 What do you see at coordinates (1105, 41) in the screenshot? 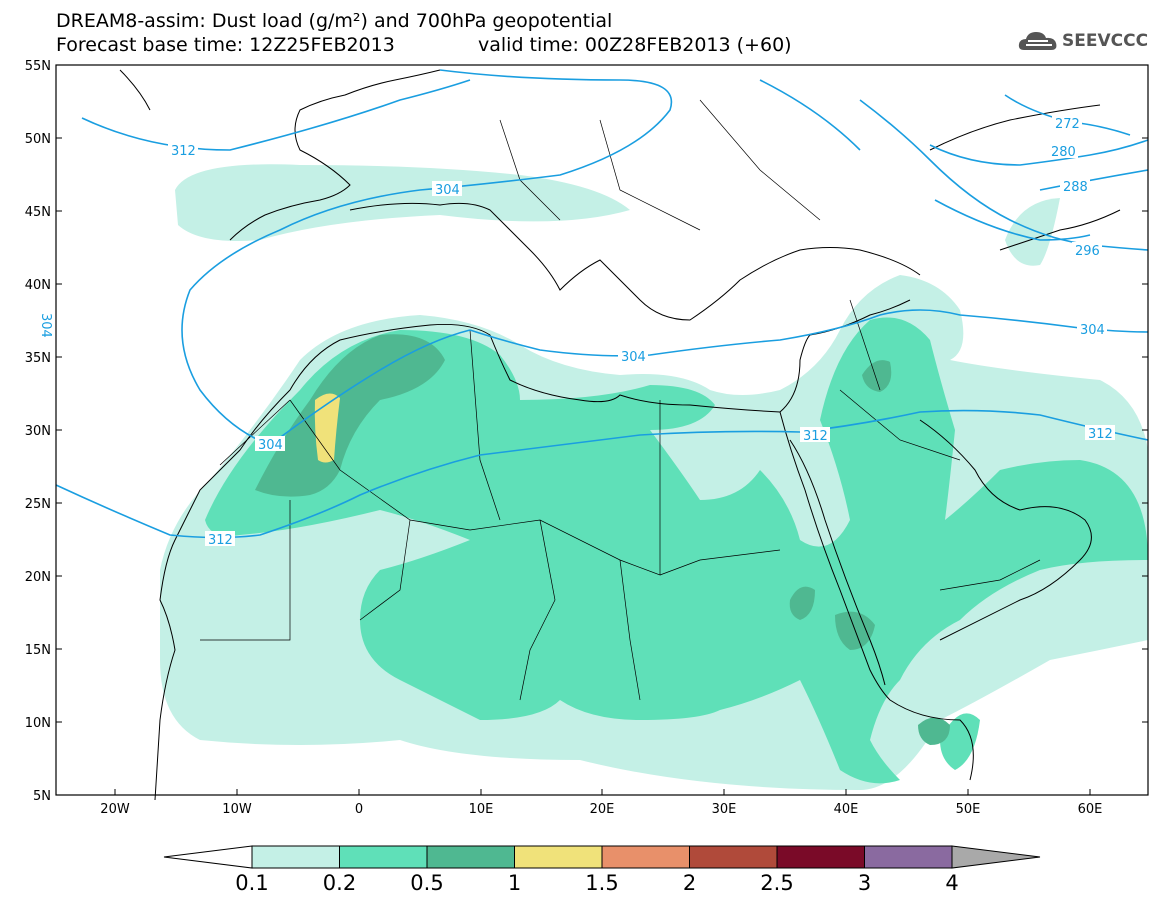
I see `logo-text: SEEVCCC` at bounding box center [1105, 41].